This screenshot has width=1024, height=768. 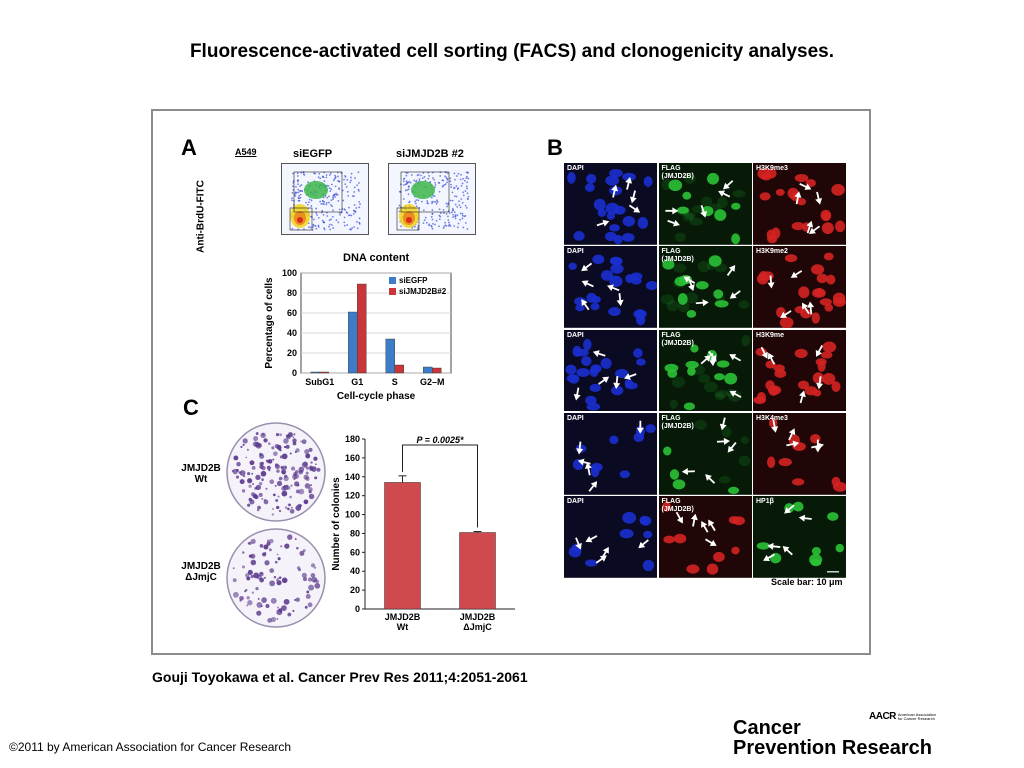 What do you see at coordinates (294, 373) in the screenshot?
I see `cell-cycle-y-tick: 0` at bounding box center [294, 373].